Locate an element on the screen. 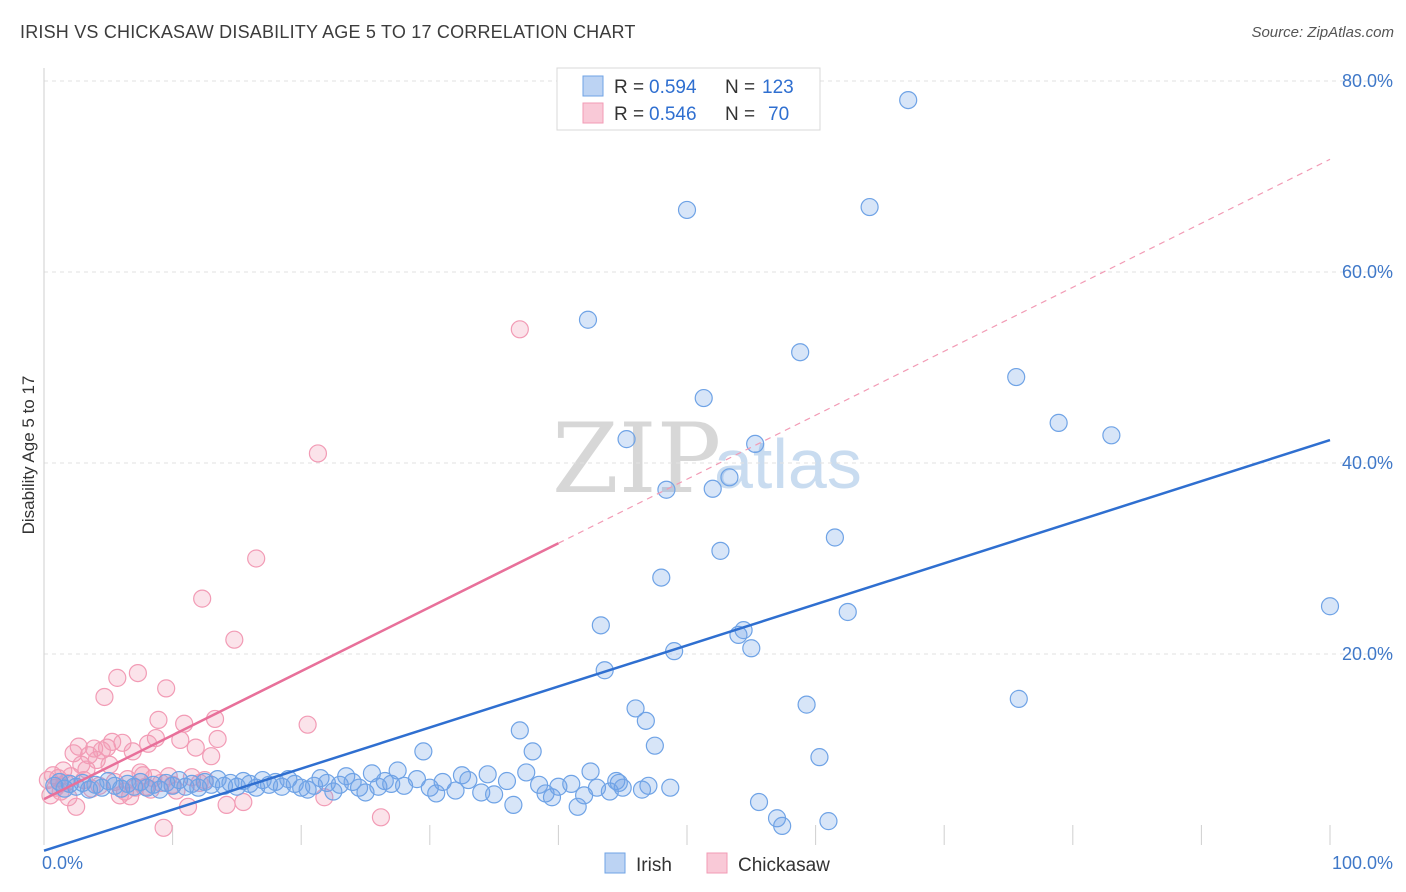  bottom-legend-irish-swatch is located at coordinates (615, 863).